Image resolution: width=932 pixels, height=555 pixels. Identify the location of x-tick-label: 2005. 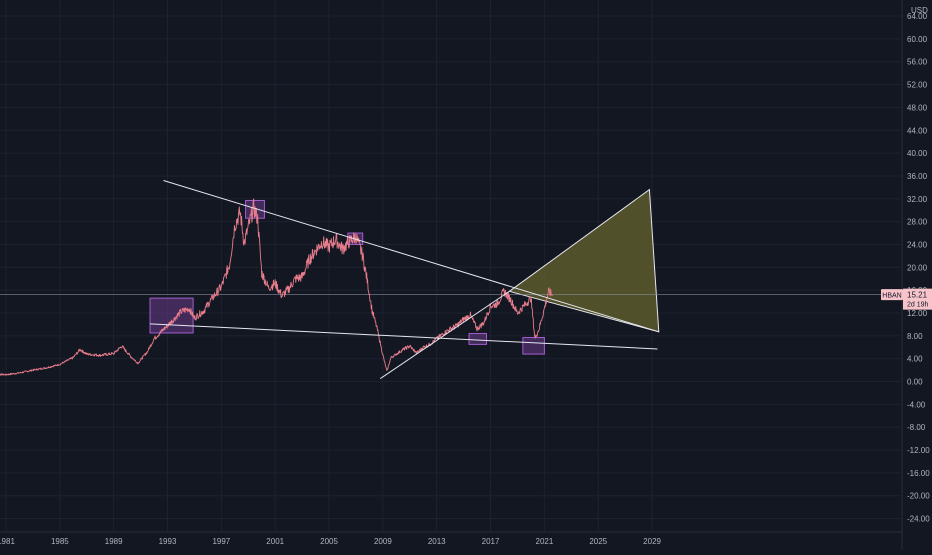
(329, 541).